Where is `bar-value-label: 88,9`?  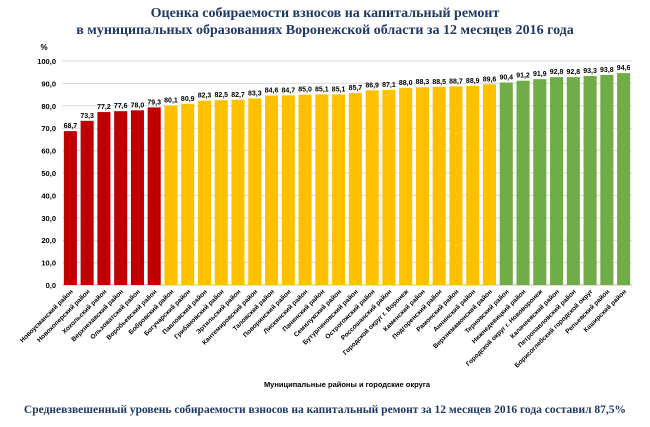
bar-value-label: 88,9 is located at coordinates (473, 81).